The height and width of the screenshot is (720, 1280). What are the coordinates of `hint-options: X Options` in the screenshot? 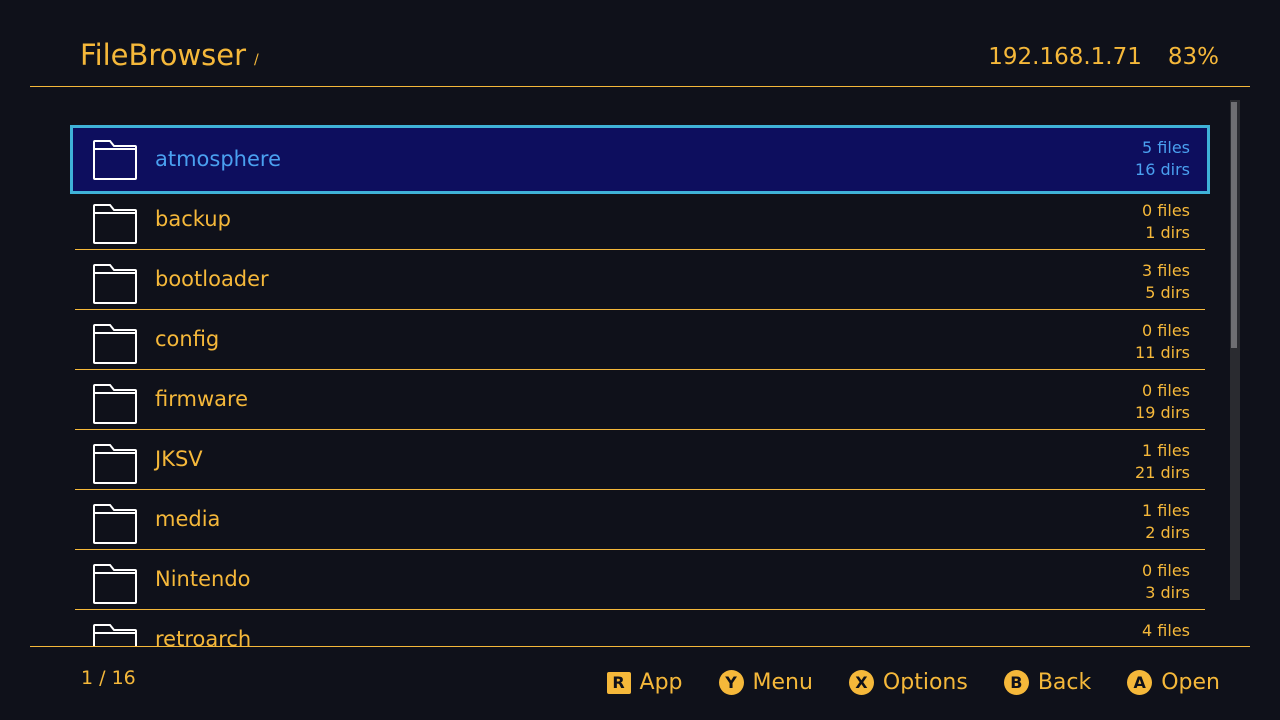 It's located at (908, 682).